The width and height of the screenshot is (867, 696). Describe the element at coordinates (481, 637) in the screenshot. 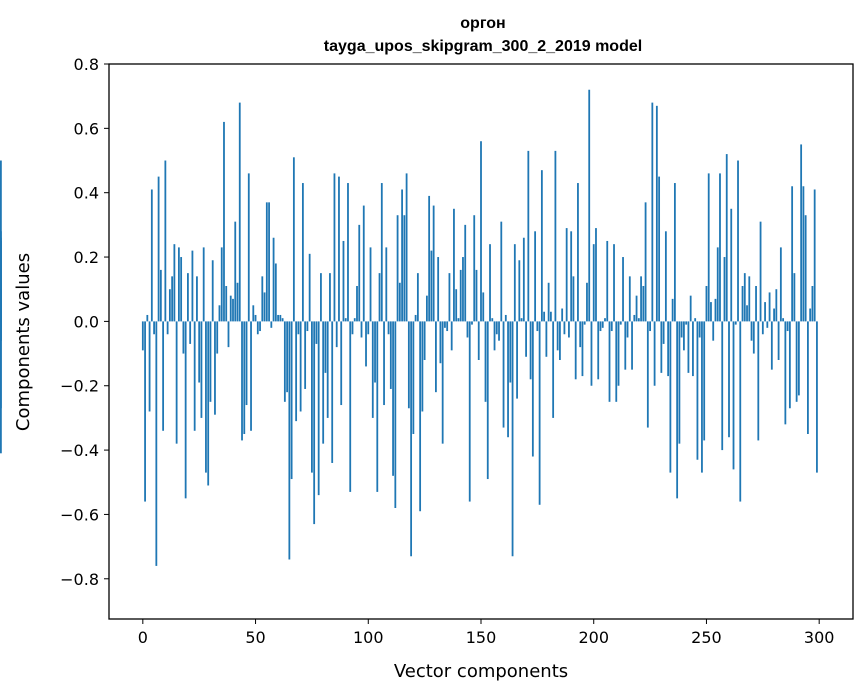

I see `x-tick-label: 150` at that location.